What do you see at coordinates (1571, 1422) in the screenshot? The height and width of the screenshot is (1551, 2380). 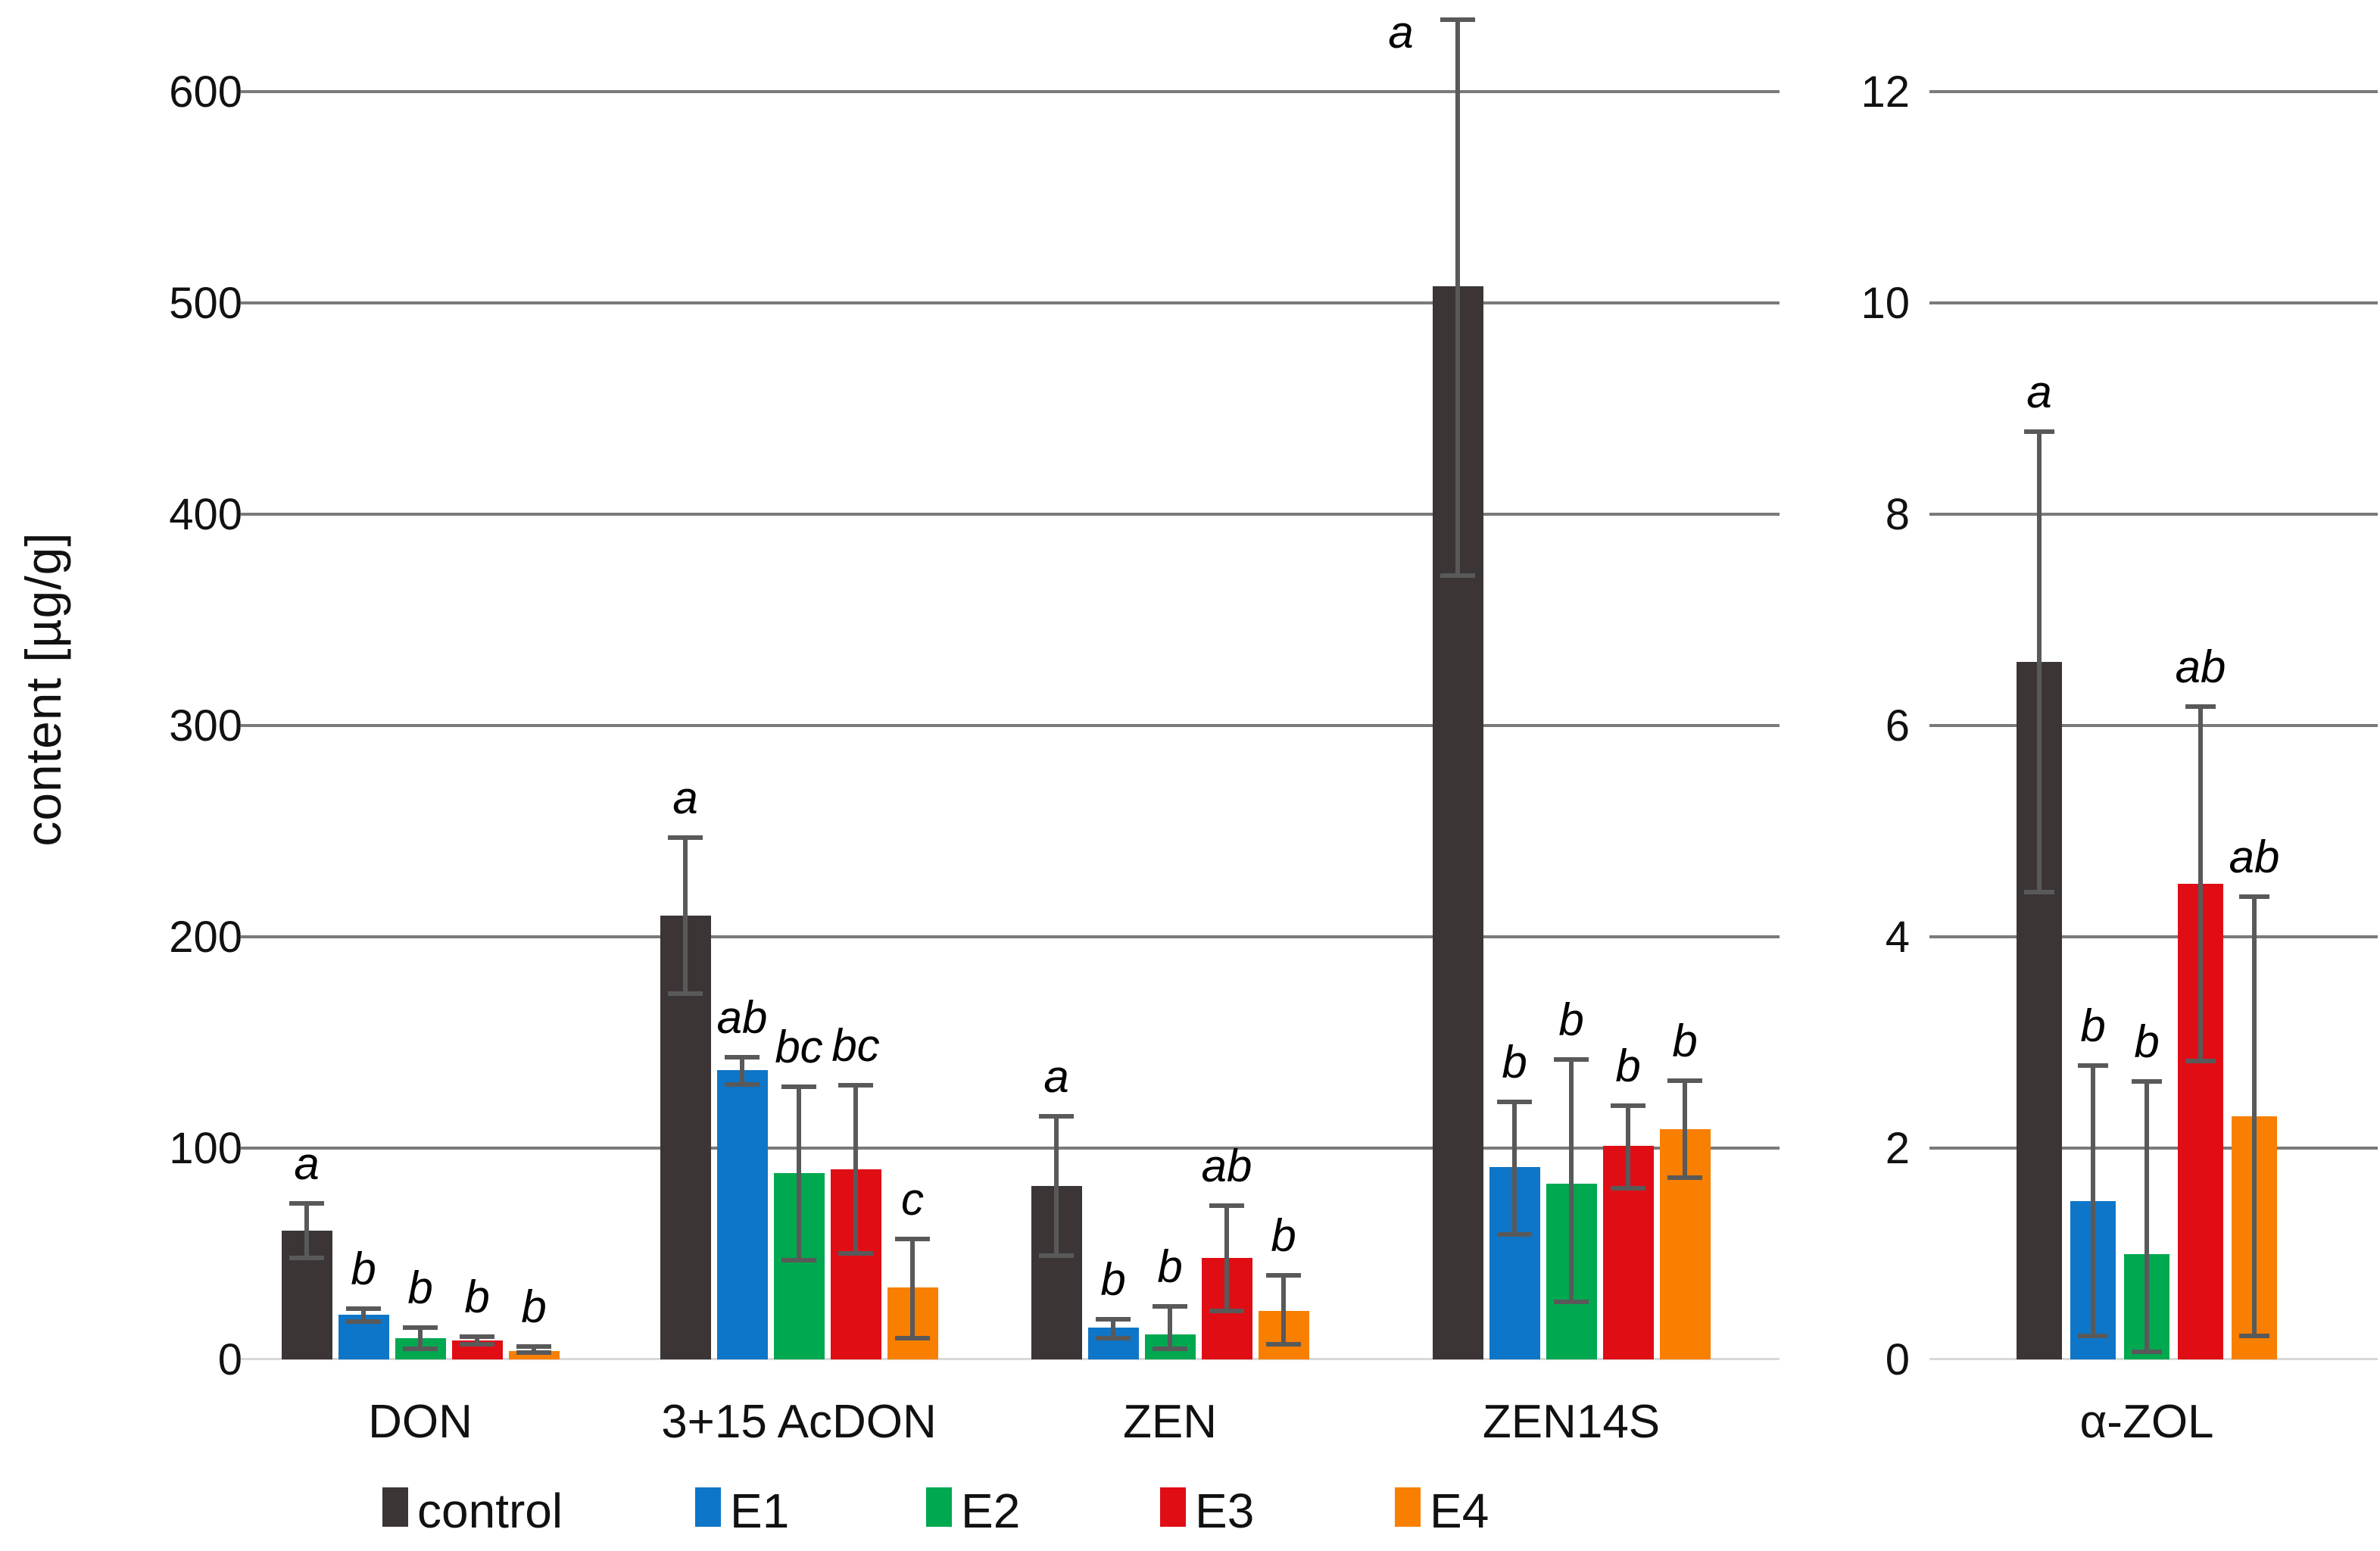 I see `category-label: ZEN14S` at bounding box center [1571, 1422].